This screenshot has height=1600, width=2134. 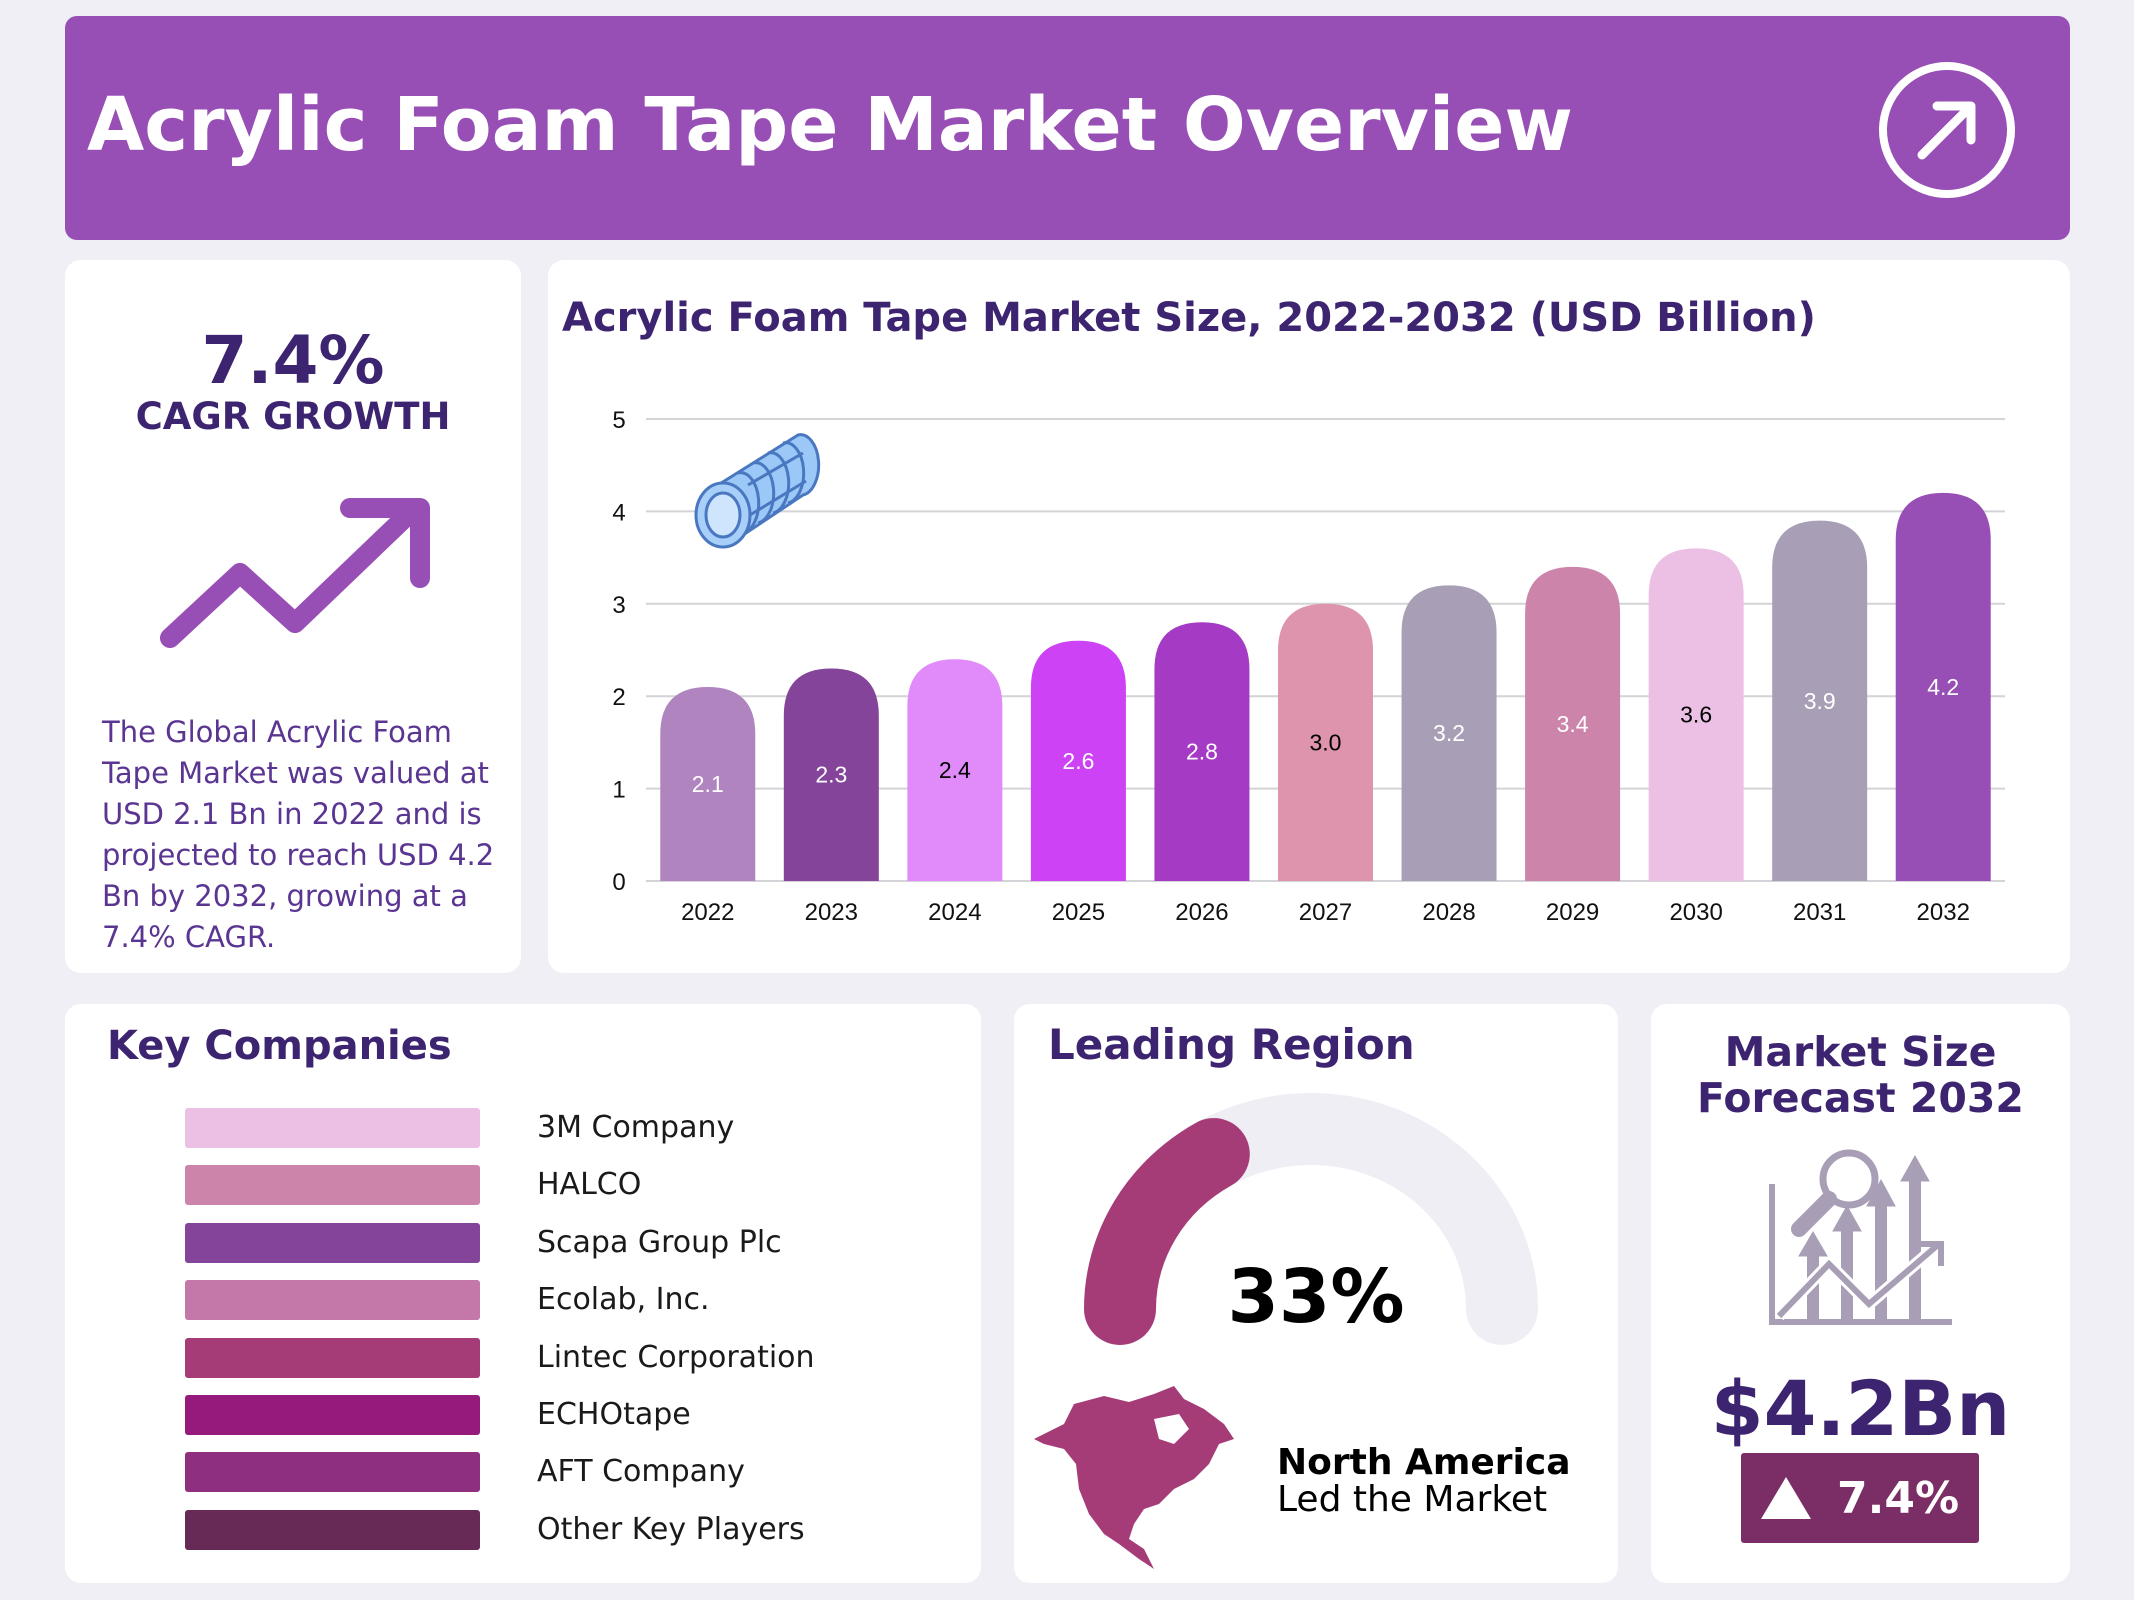 I want to click on x-tick-label: 2026, so click(x=1201, y=912).